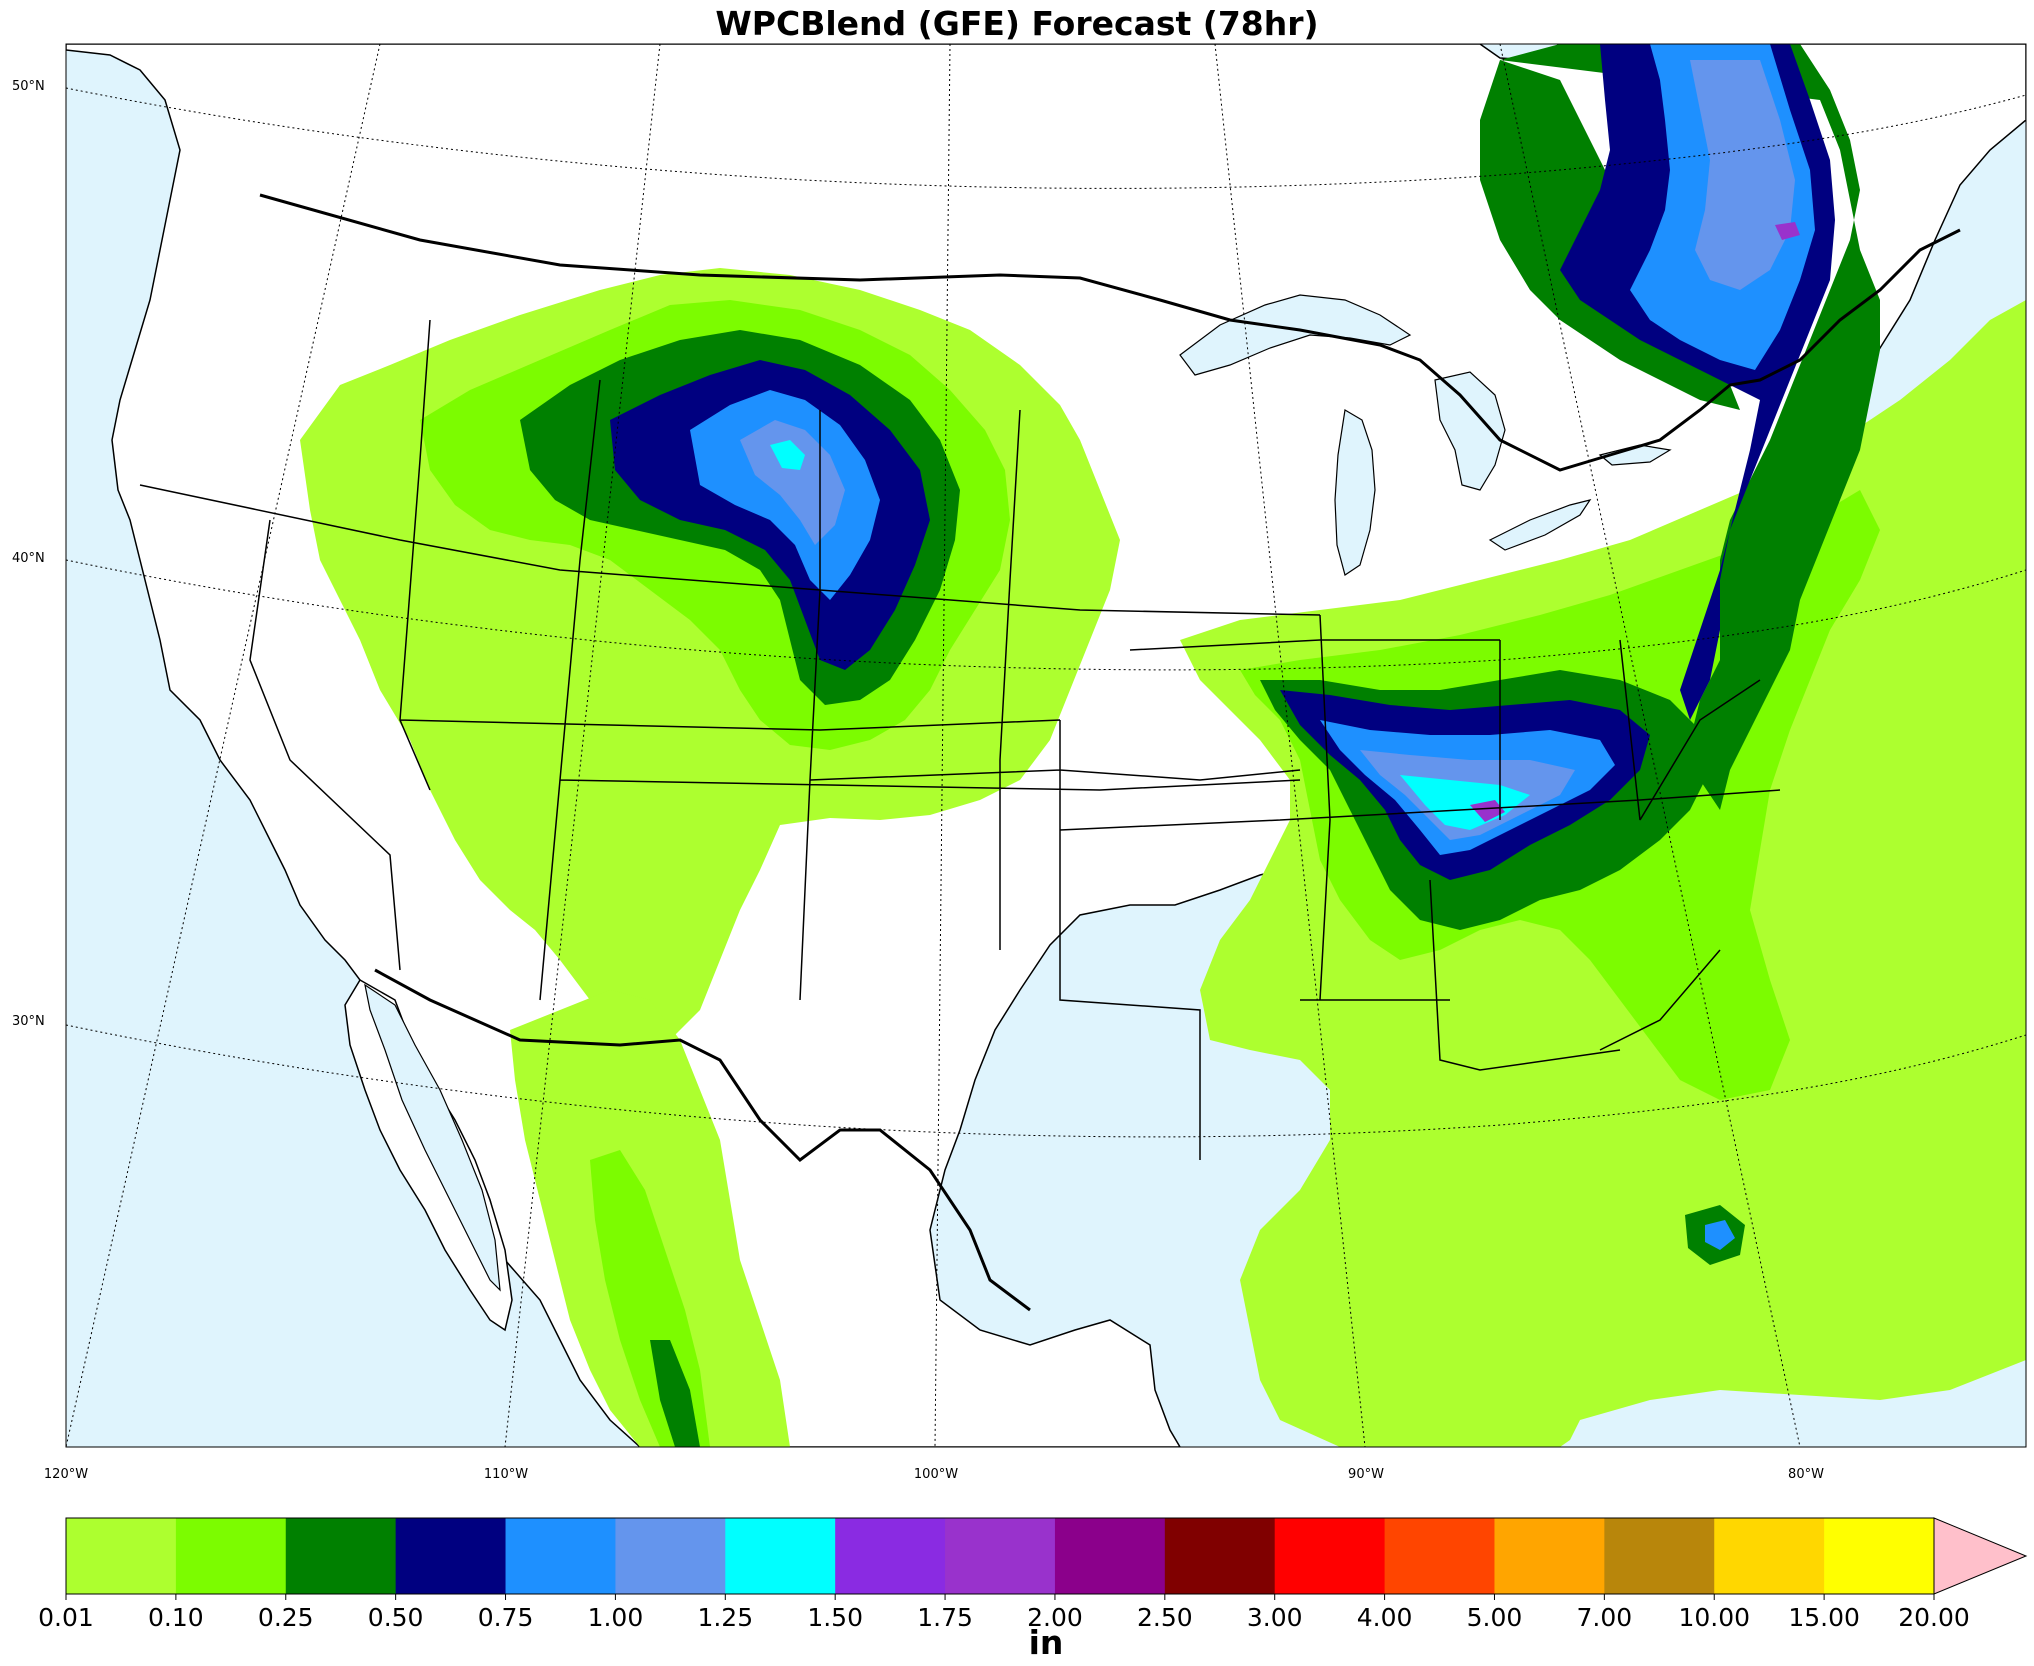 This screenshot has height=1666, width=2034. Describe the element at coordinates (1540, 525) in the screenshot. I see `lake-erie` at that location.